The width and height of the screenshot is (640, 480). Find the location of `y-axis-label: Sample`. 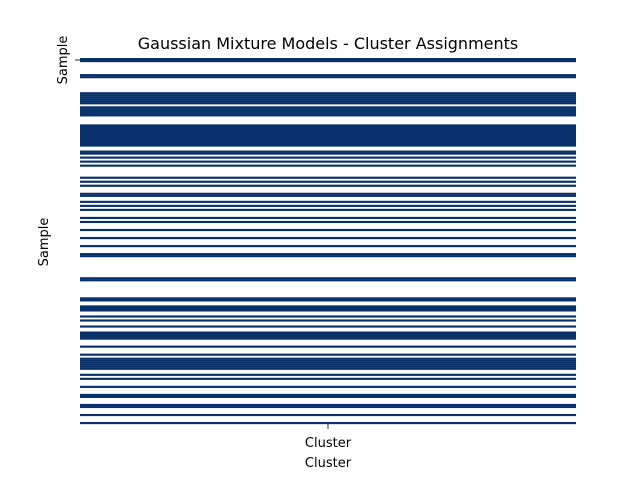

y-axis-label: Sample is located at coordinates (44, 242).